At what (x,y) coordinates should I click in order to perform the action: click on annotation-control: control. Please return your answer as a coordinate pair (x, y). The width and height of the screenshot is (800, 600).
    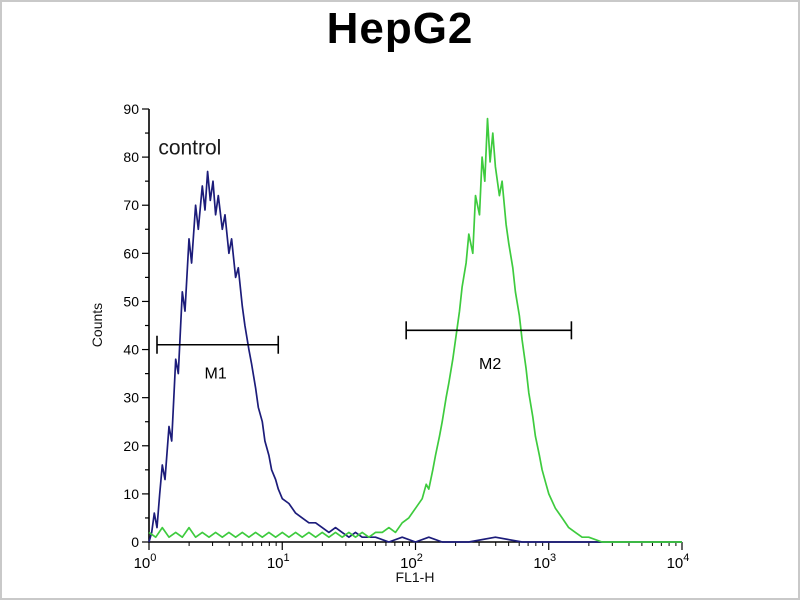
    Looking at the image, I should click on (189, 148).